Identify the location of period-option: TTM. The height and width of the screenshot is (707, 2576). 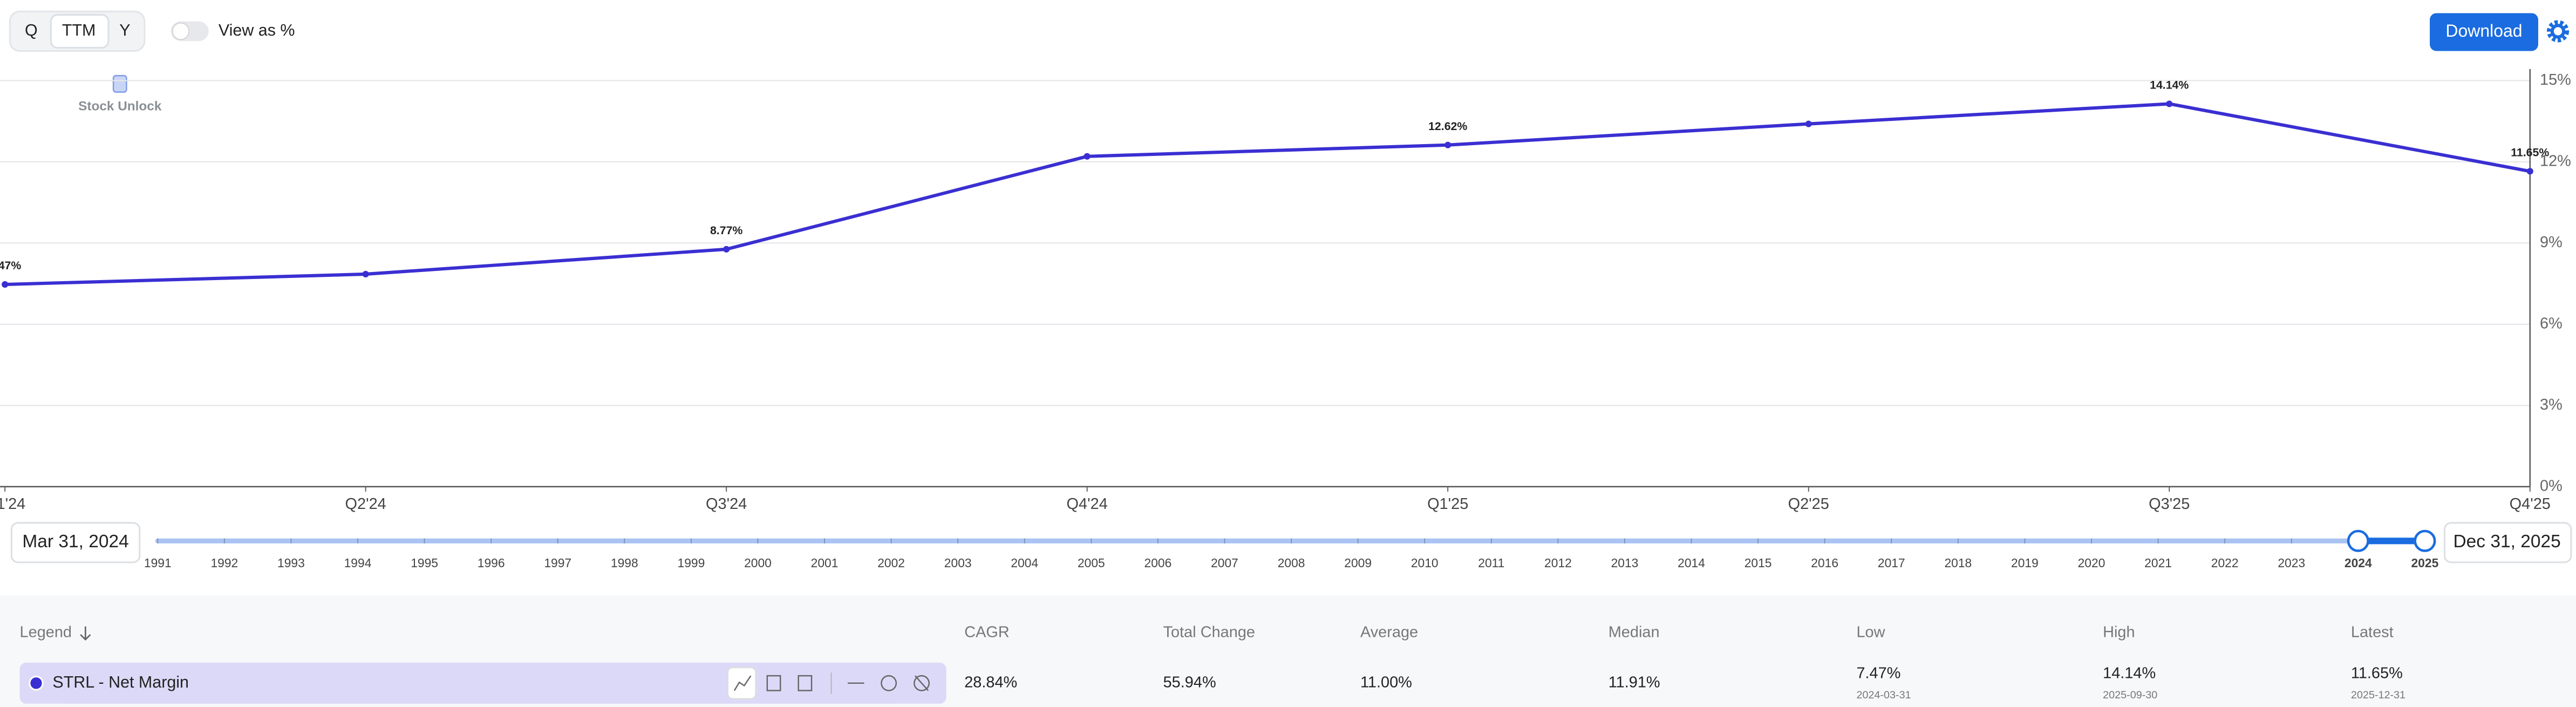
(79, 30).